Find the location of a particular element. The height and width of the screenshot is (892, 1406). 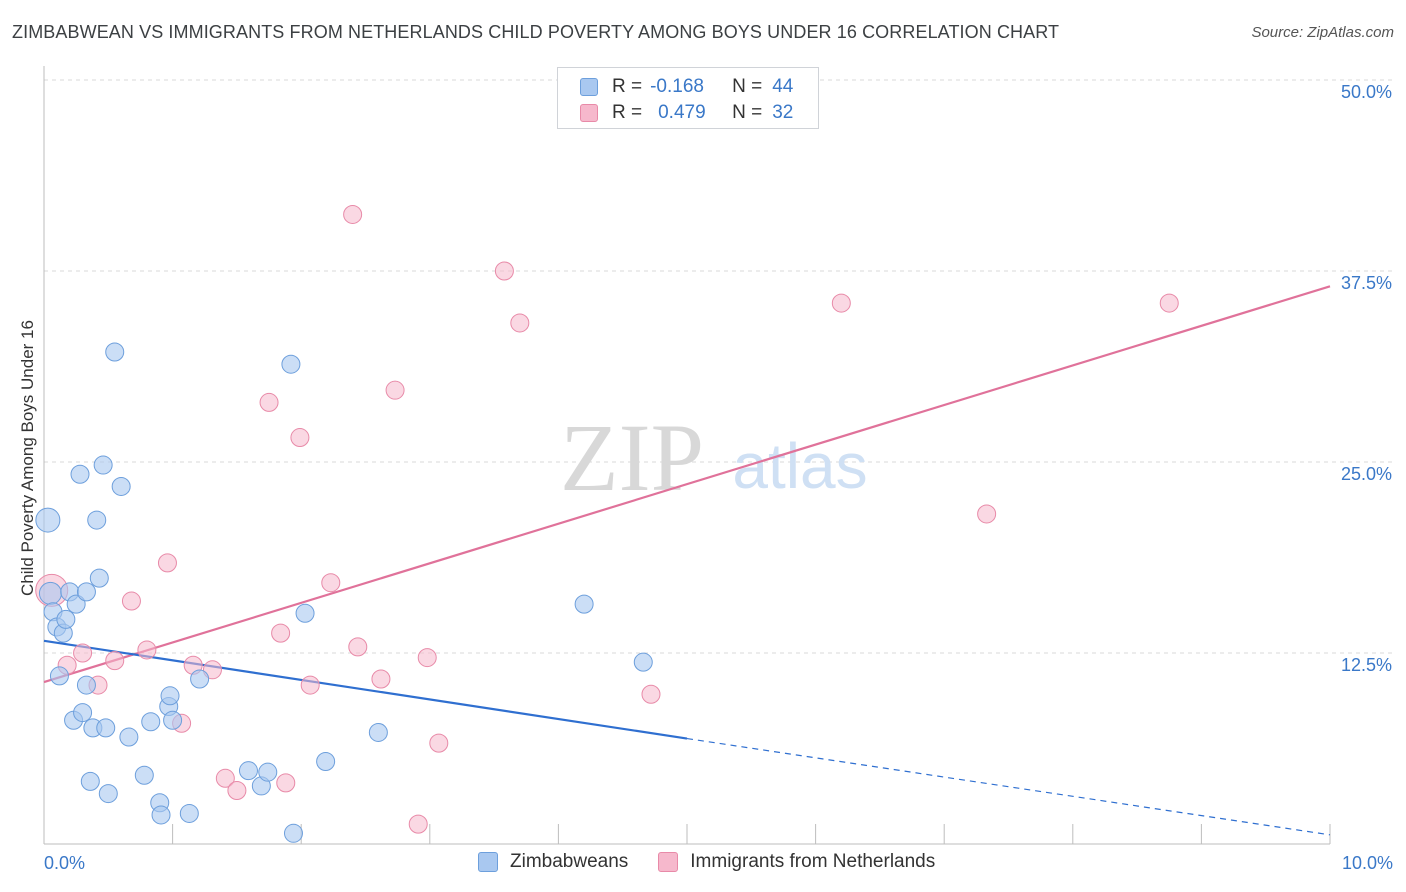

y-tick-label: 50.0% is located at coordinates (1366, 92).